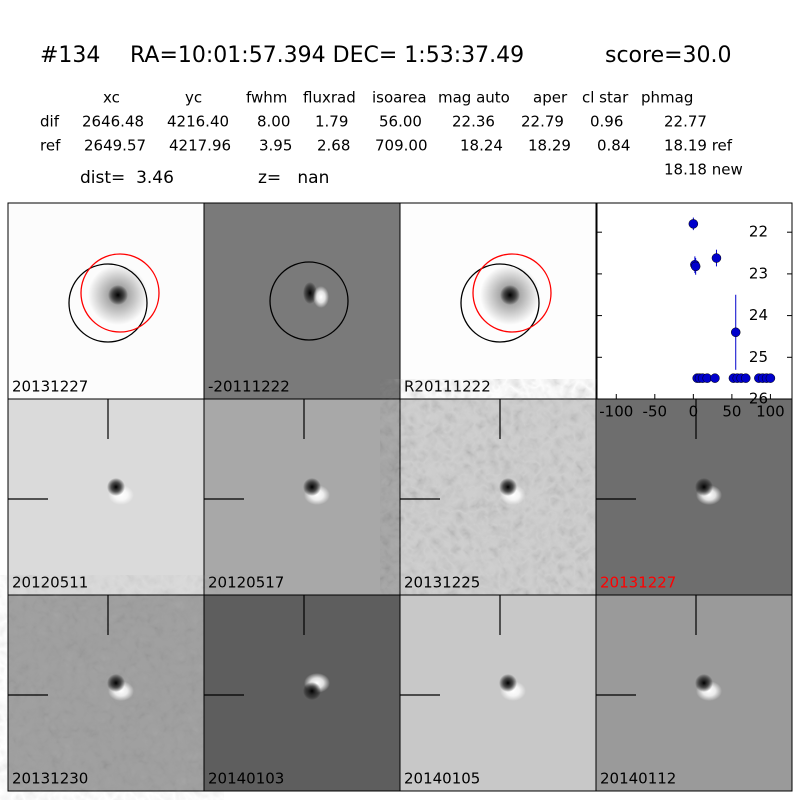  What do you see at coordinates (333, 146) in the screenshot?
I see `table-cell: 2.68` at bounding box center [333, 146].